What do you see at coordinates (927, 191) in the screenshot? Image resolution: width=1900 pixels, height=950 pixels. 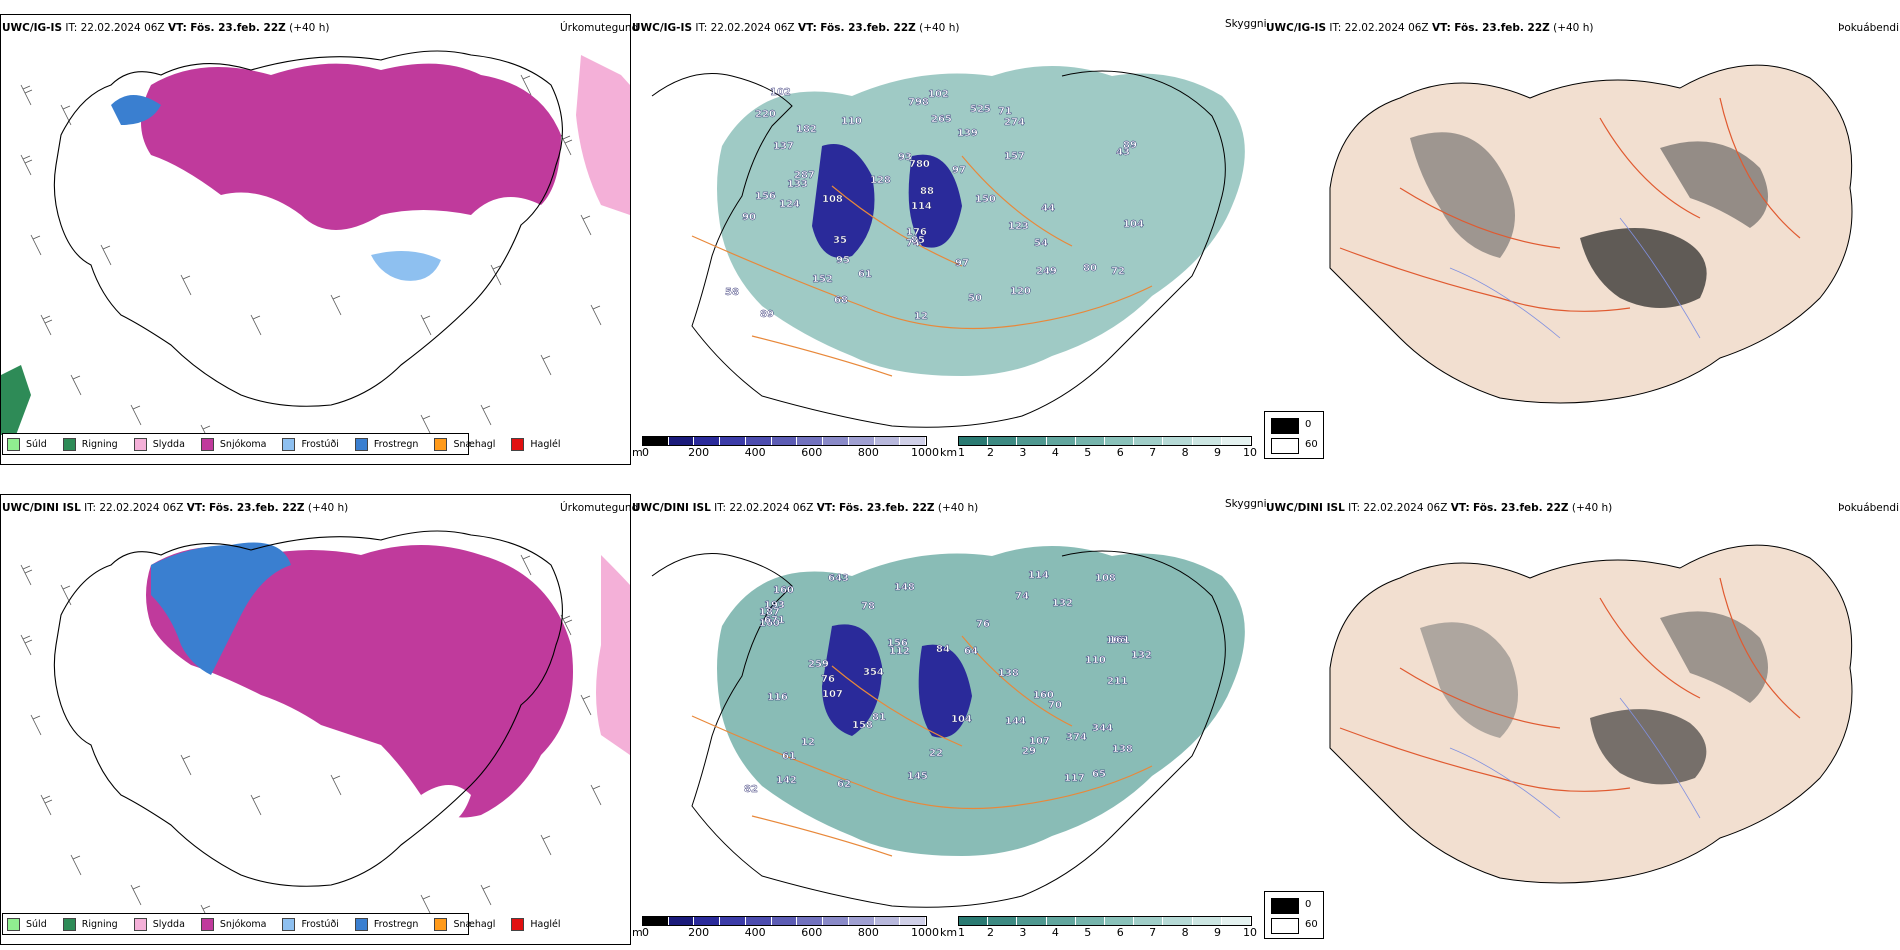 I see `ceiling-value-label: 88` at bounding box center [927, 191].